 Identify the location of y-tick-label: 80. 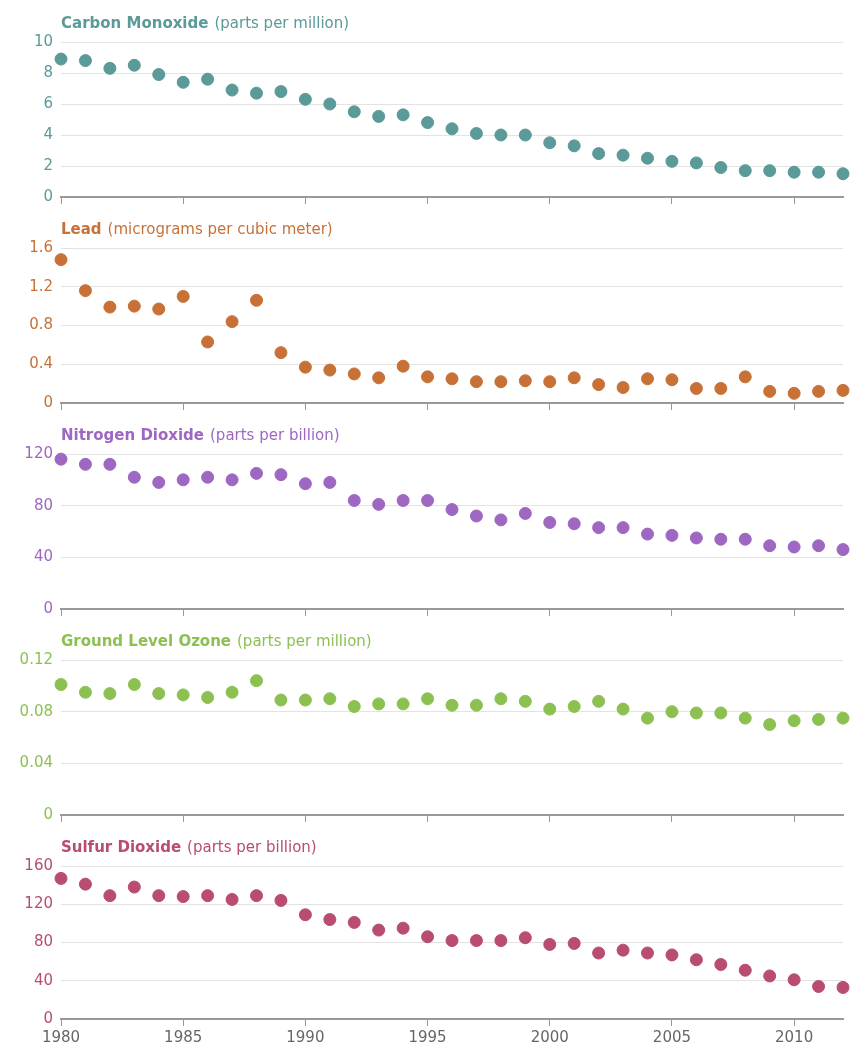
(43, 941).